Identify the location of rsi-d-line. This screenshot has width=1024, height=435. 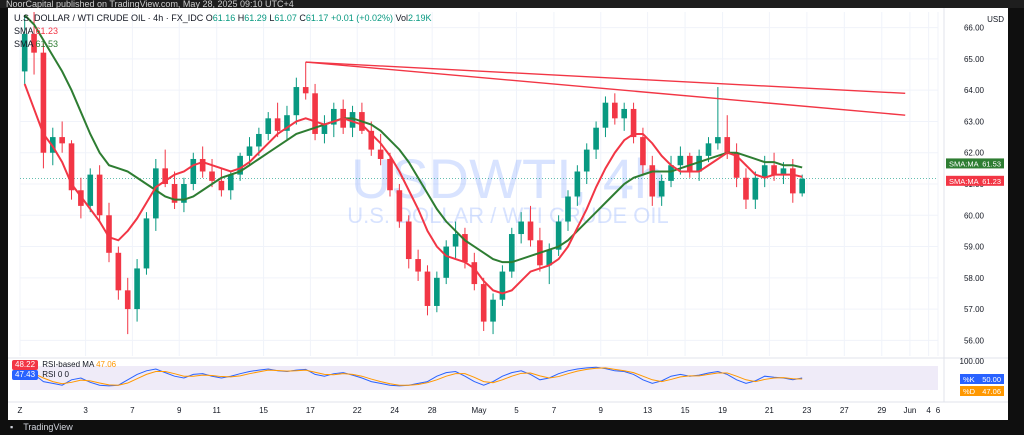
(413, 376).